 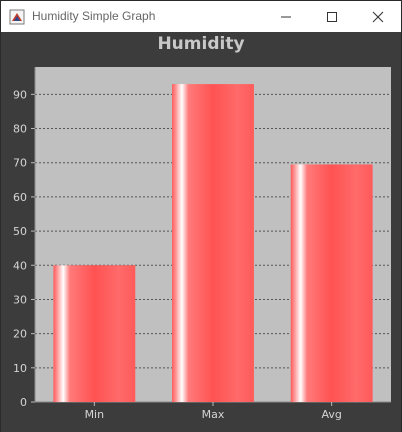 I want to click on y-tick-label: 70, so click(x=20, y=163).